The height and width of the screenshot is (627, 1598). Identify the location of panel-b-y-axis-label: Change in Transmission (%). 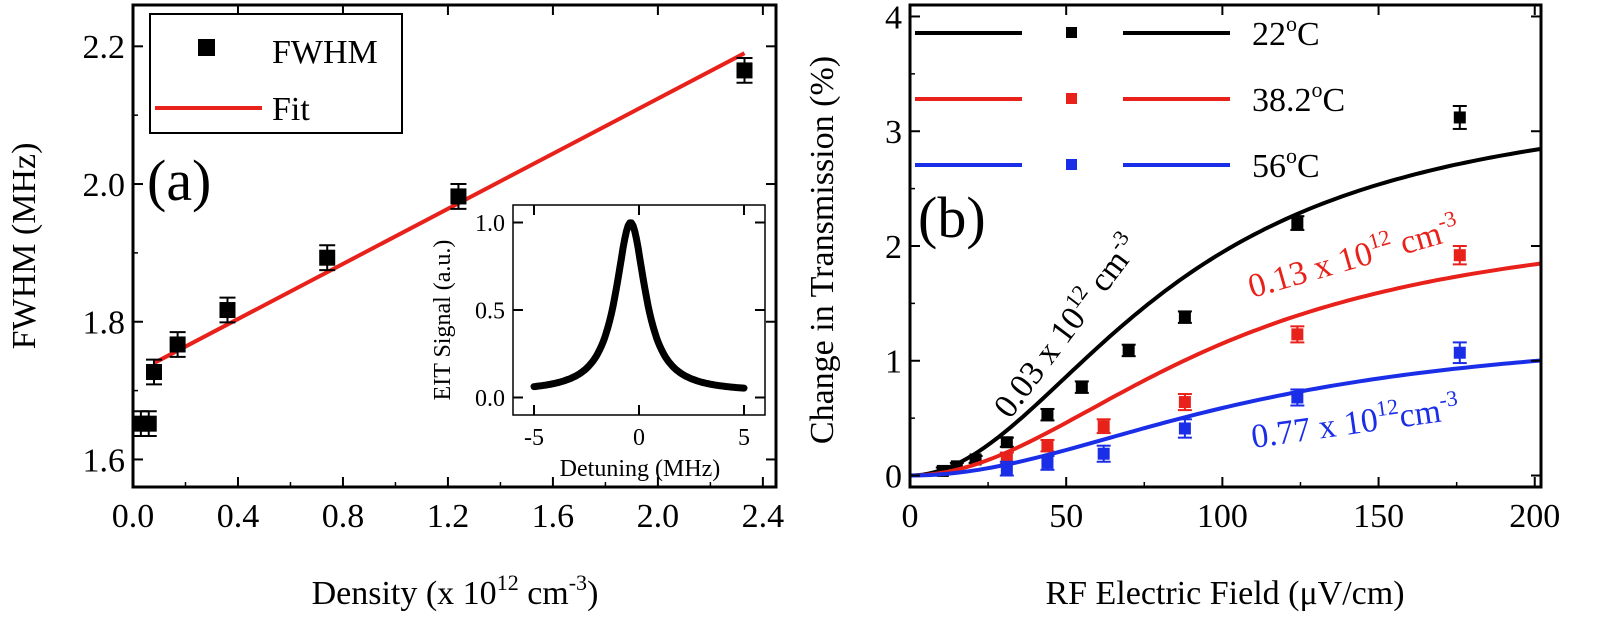
(822, 250).